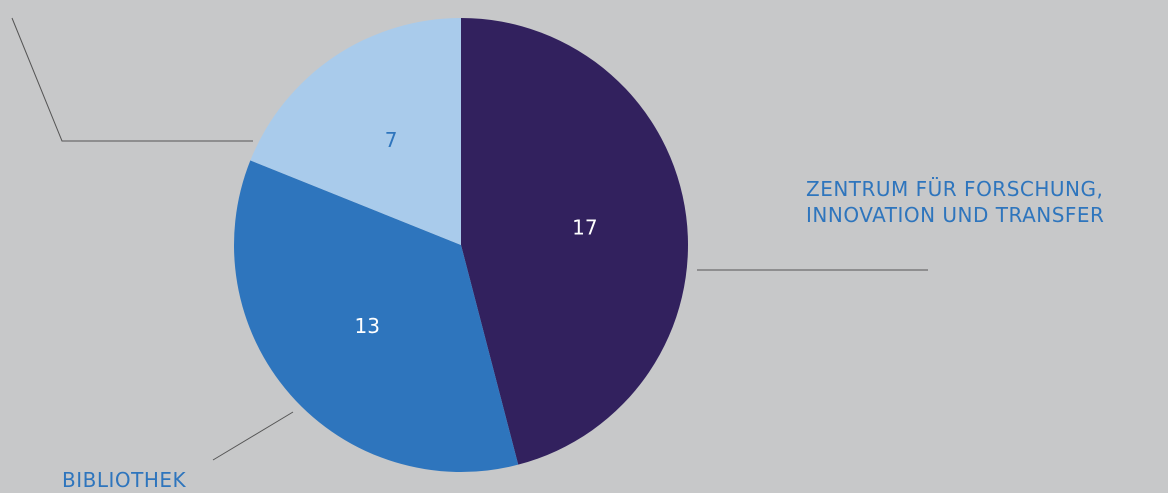  I want to click on value-label: 17, so click(584, 228).